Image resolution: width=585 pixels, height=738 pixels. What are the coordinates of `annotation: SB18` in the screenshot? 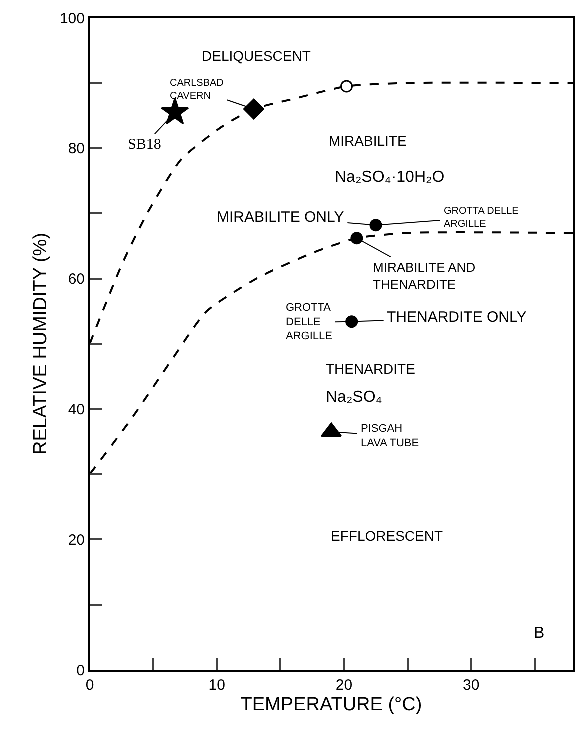 It's located at (145, 145).